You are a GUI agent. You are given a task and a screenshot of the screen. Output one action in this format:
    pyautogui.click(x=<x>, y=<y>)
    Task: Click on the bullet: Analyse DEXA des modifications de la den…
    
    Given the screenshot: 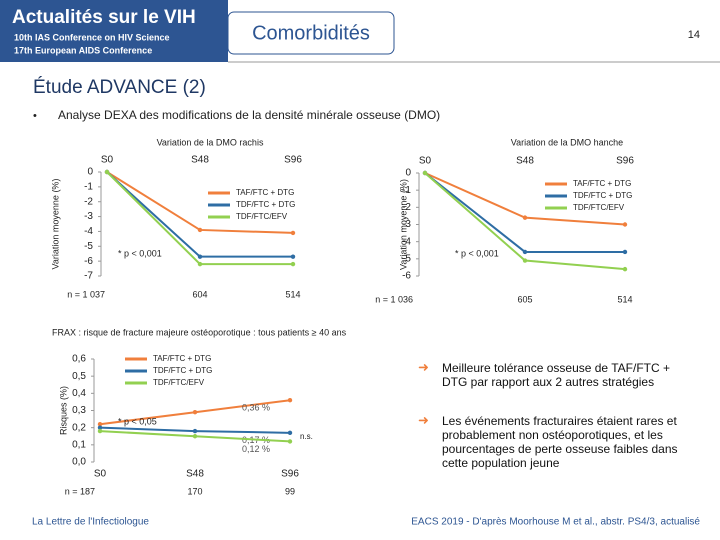 What is the action you would take?
    pyautogui.click(x=249, y=115)
    